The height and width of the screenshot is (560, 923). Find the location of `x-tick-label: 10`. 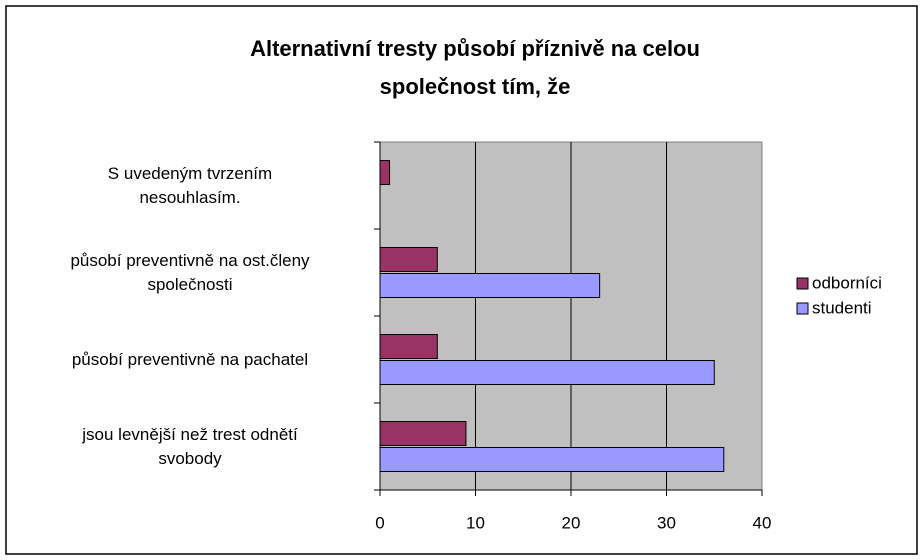

x-tick-label: 10 is located at coordinates (475, 522).